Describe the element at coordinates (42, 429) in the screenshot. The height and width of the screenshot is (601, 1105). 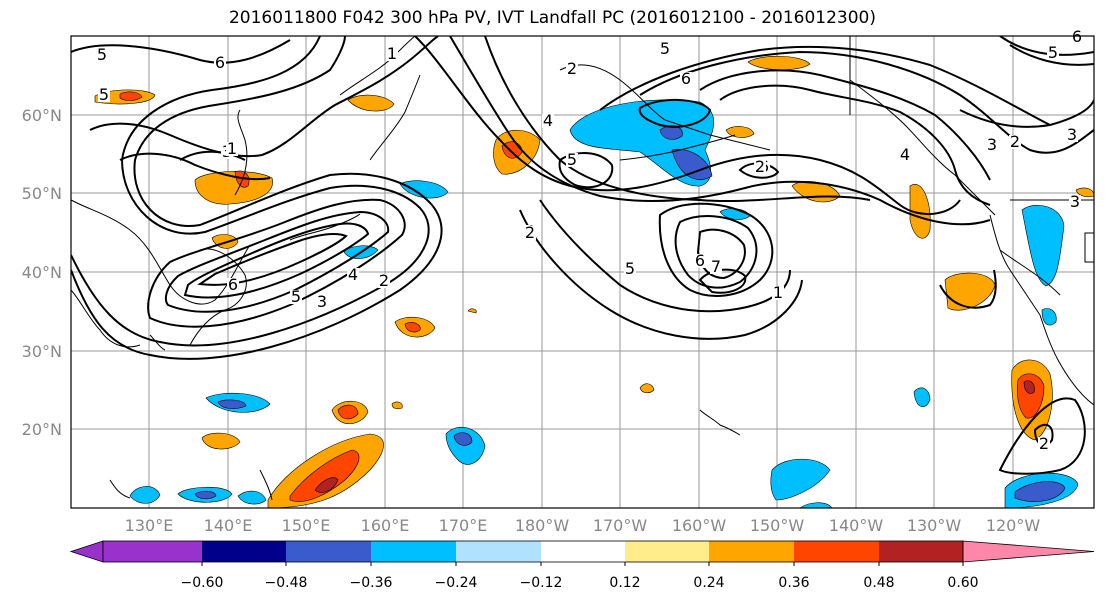
I see `lat-label: 20°N` at that location.